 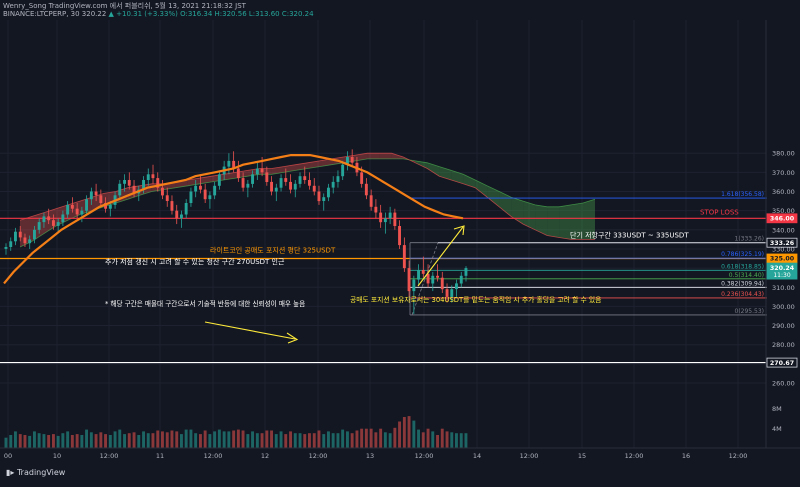 I want to click on fib-label: 0.786(325.19), so click(x=742, y=254).